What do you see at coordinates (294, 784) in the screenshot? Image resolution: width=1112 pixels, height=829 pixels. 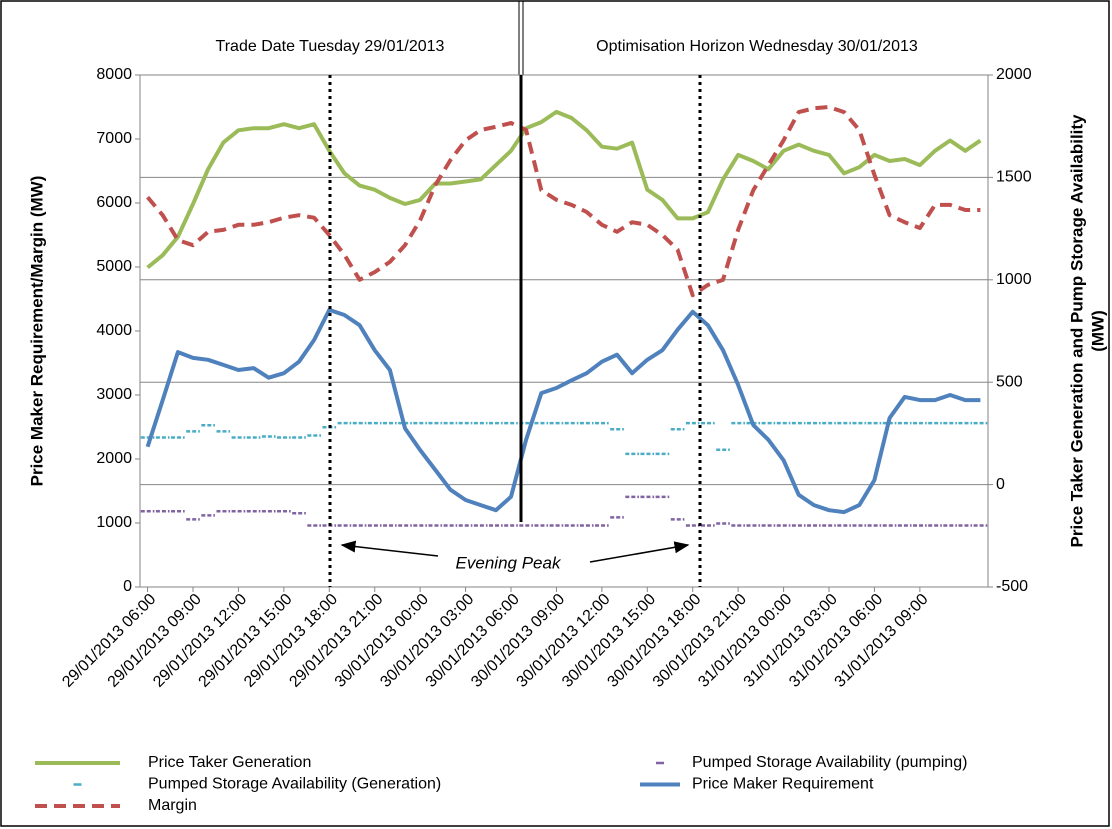 I see `legend-label: Pumped Storage Availability (Generation)` at bounding box center [294, 784].